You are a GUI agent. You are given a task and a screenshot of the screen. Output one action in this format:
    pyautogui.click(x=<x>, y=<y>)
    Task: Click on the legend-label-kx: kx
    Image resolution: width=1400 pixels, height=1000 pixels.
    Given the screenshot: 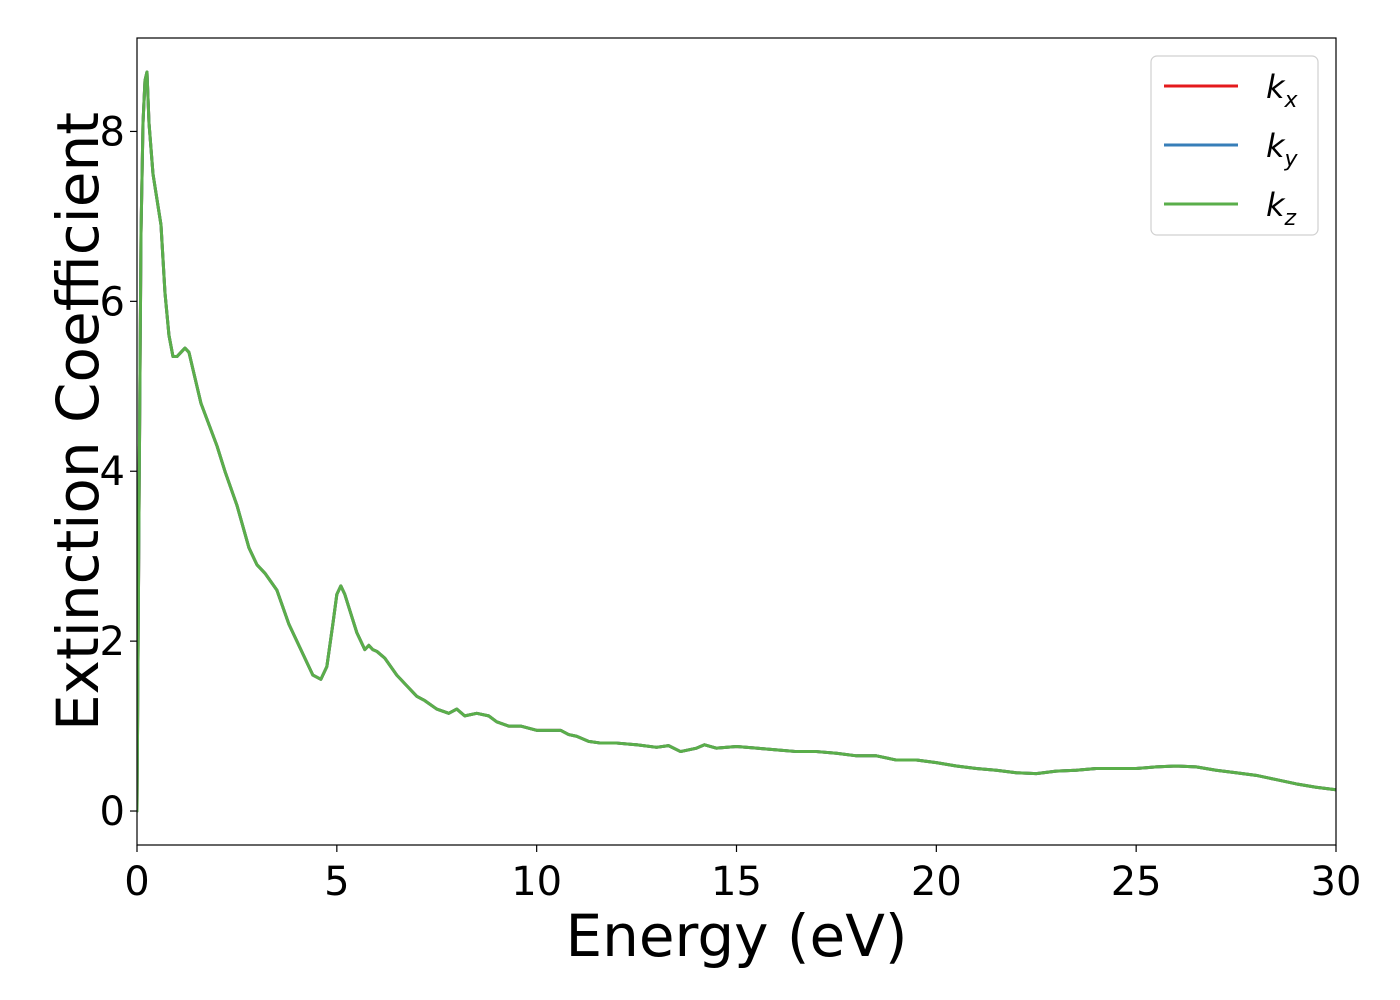 What is the action you would take?
    pyautogui.click(x=1282, y=90)
    